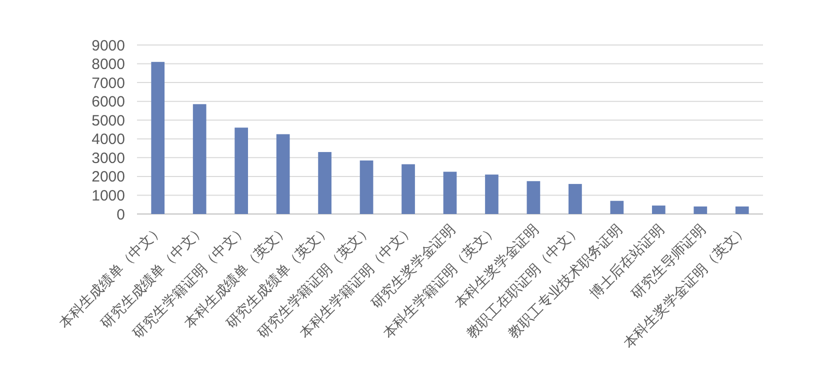 The height and width of the screenshot is (384, 814). Describe the element at coordinates (108, 102) in the screenshot. I see `y-tick-label: 6000` at that location.